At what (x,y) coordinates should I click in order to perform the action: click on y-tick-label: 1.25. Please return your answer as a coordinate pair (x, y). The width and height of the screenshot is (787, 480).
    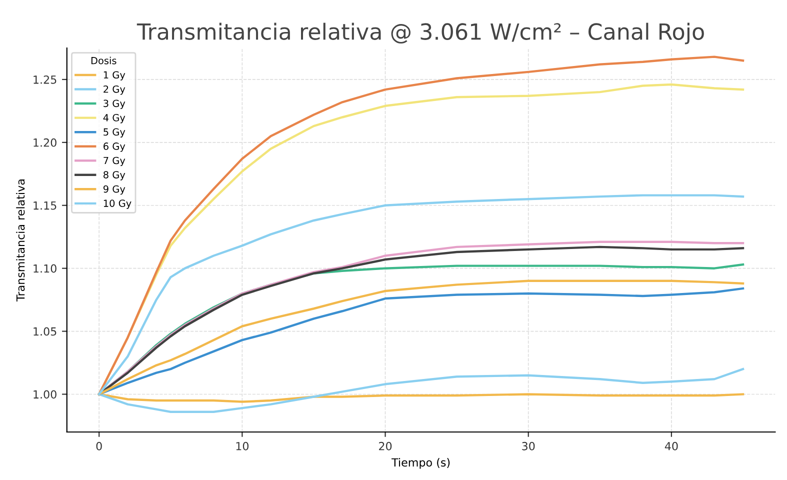
    Looking at the image, I should click on (45, 79).